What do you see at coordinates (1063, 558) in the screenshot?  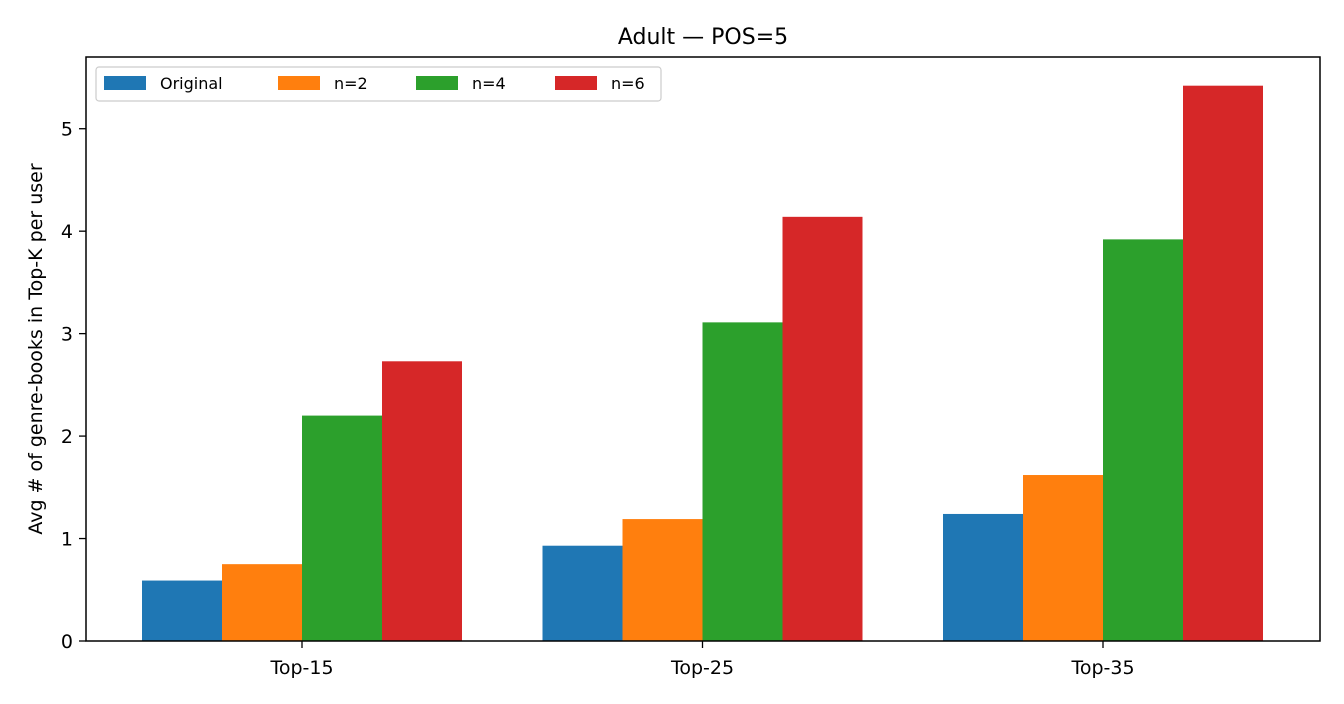 I see `bar-top-35-n2` at bounding box center [1063, 558].